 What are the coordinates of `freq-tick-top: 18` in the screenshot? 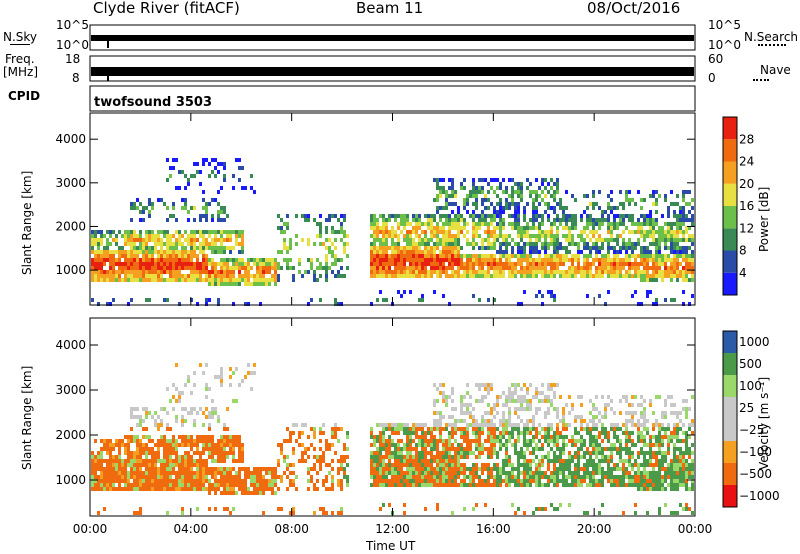 It's located at (73, 59).